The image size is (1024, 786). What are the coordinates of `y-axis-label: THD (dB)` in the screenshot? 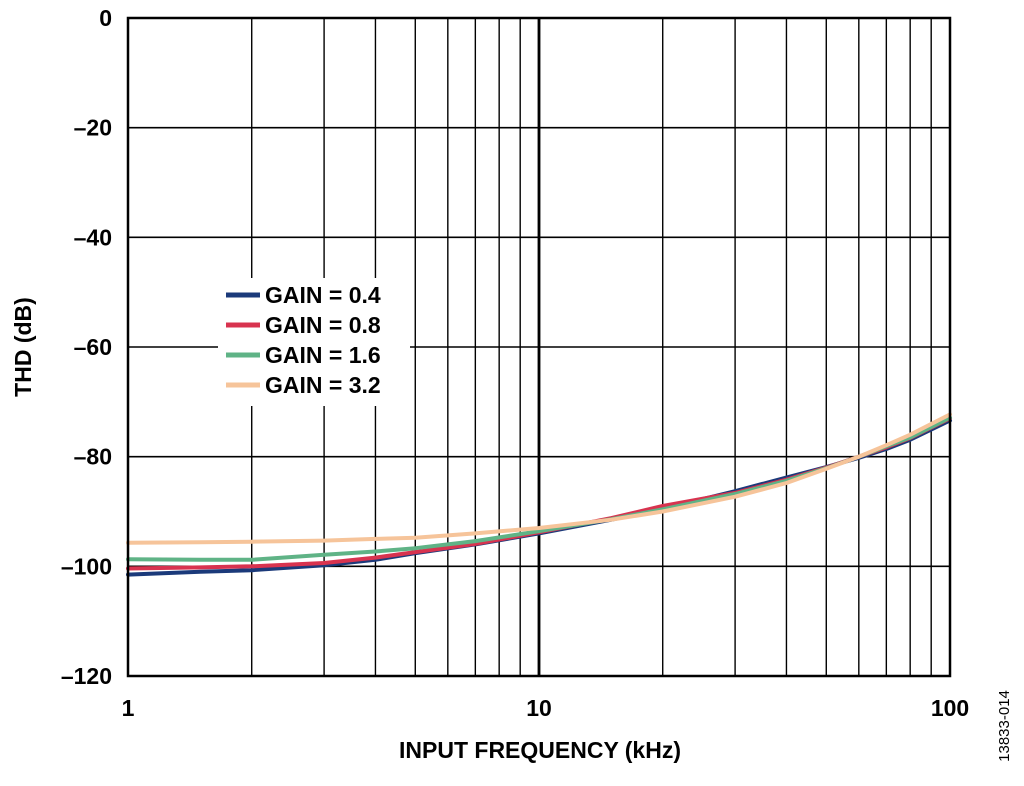 It's located at (23, 347).